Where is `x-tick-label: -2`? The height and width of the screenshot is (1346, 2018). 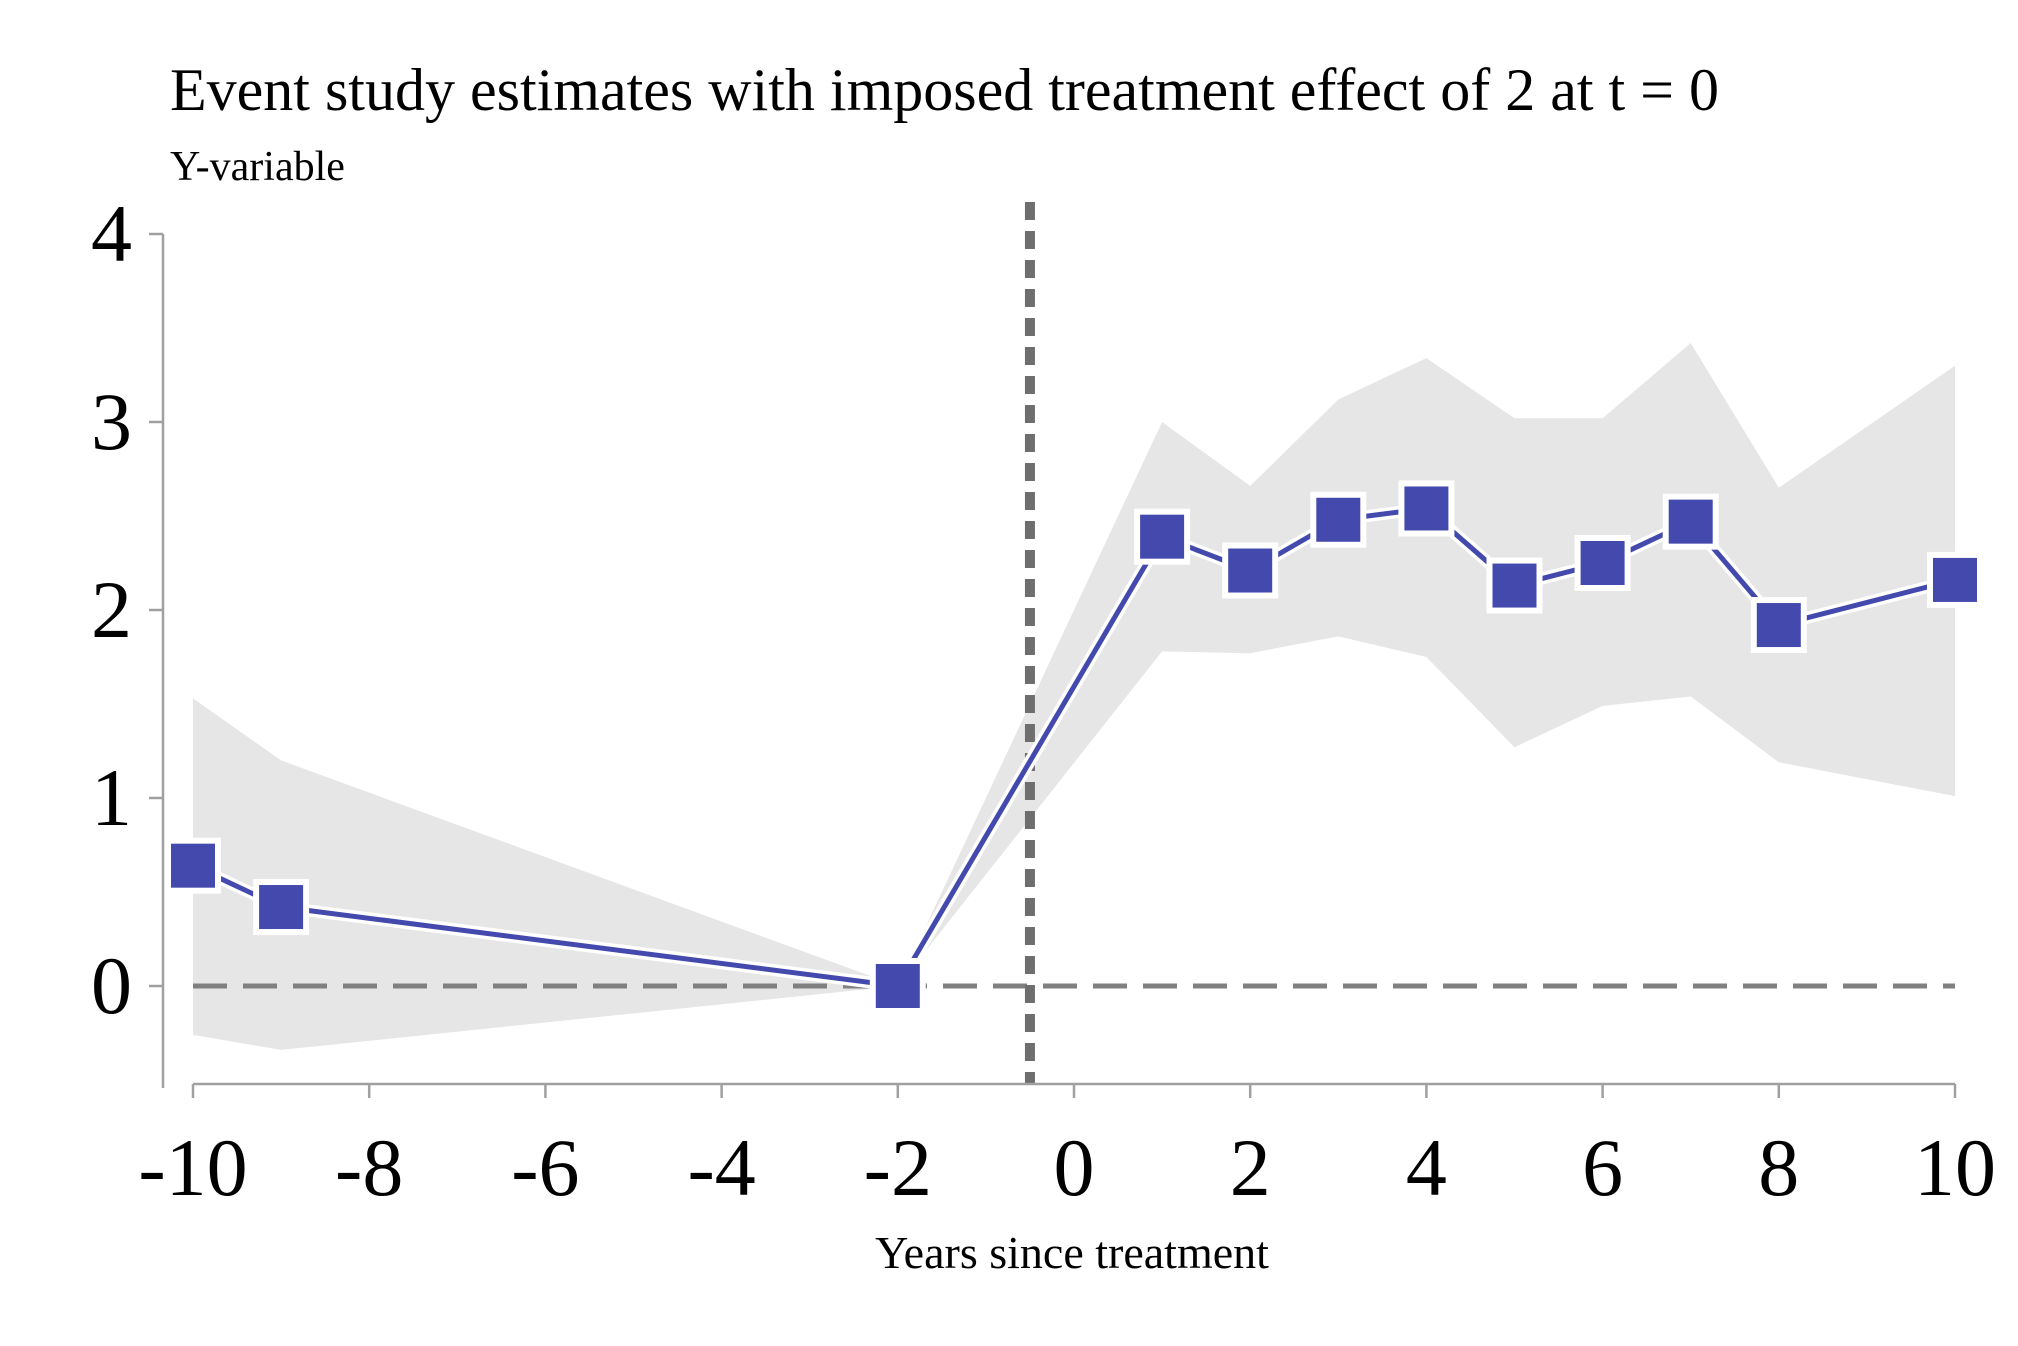 x-tick-label: -2 is located at coordinates (898, 1167).